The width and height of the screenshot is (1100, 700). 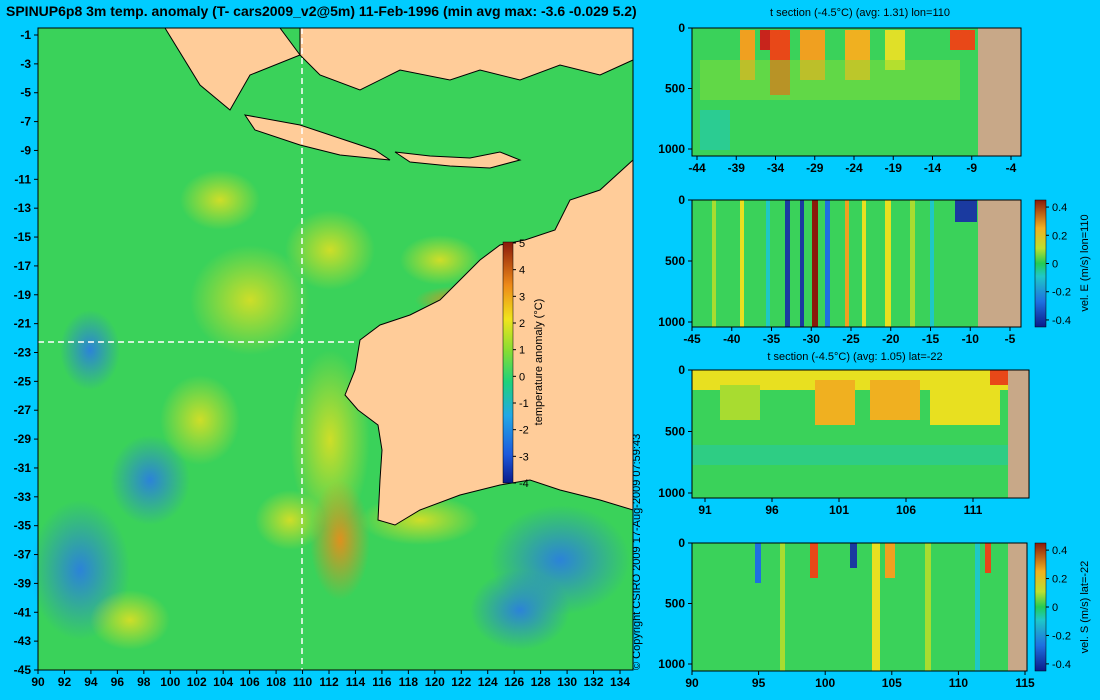 I want to click on vel-e-colorbar, so click(x=1040, y=263).